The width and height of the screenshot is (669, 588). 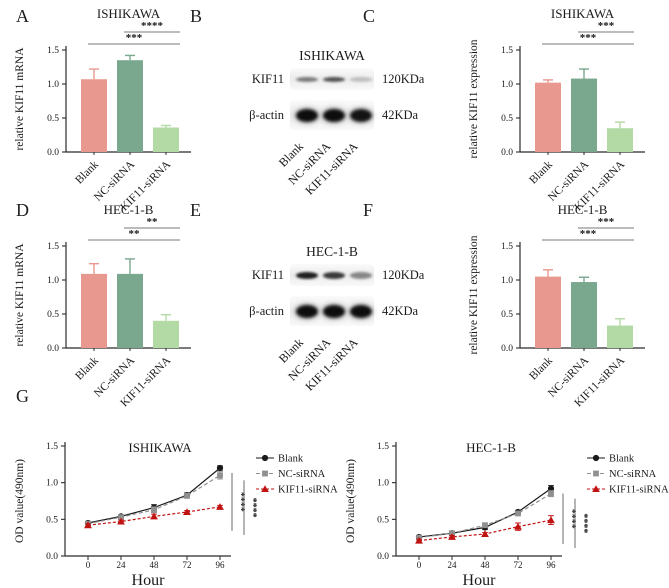 What do you see at coordinates (129, 13) in the screenshot?
I see `chart-title: ISHIKAWA` at bounding box center [129, 13].